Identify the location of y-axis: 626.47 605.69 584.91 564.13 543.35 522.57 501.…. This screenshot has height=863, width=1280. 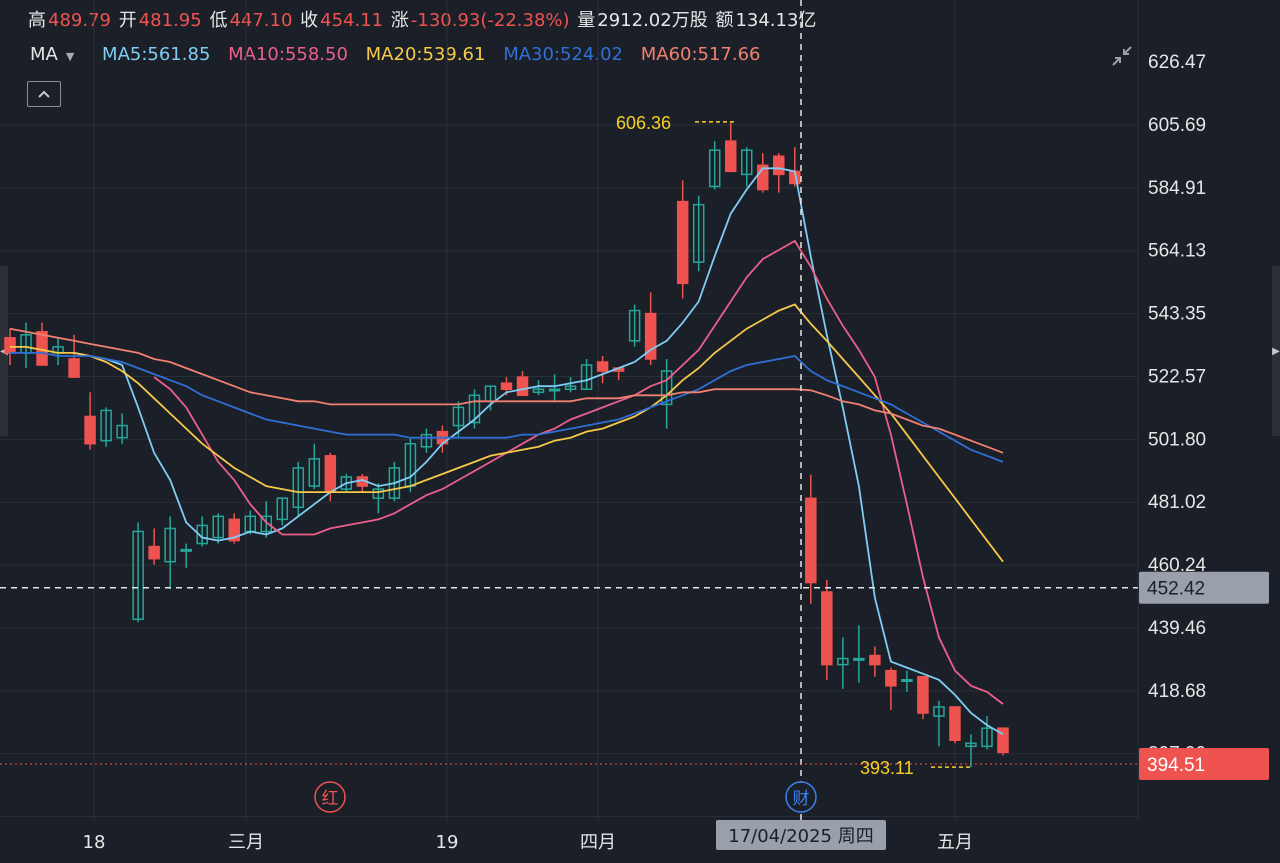
(1177, 408).